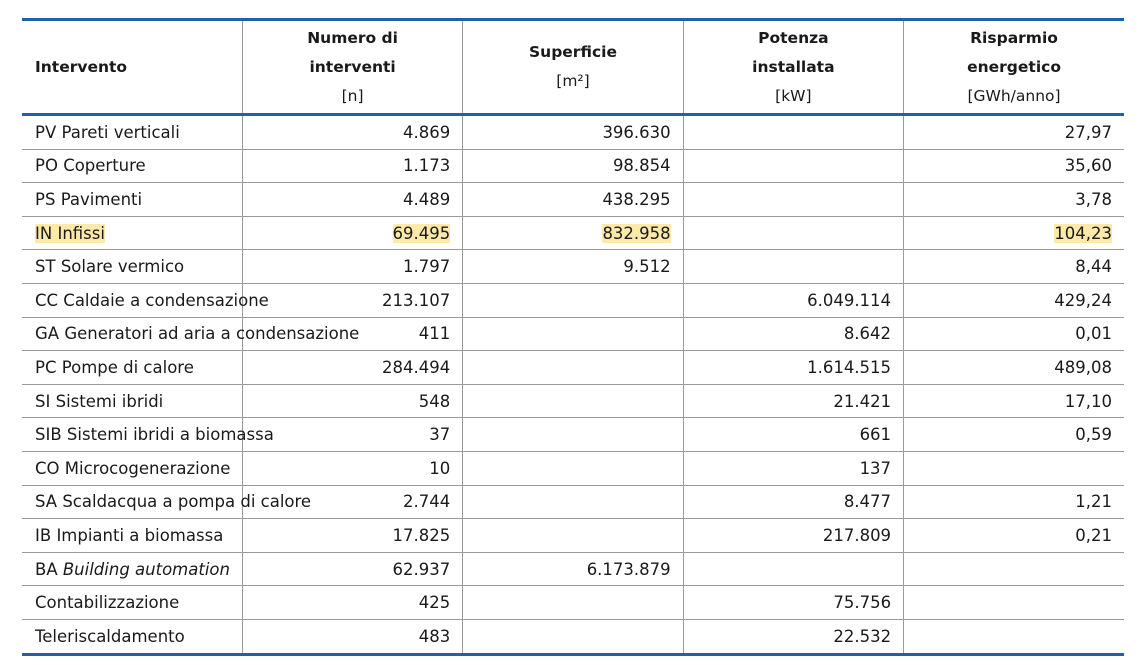  Describe the element at coordinates (427, 166) in the screenshot. I see `value-text: 1.173` at that location.